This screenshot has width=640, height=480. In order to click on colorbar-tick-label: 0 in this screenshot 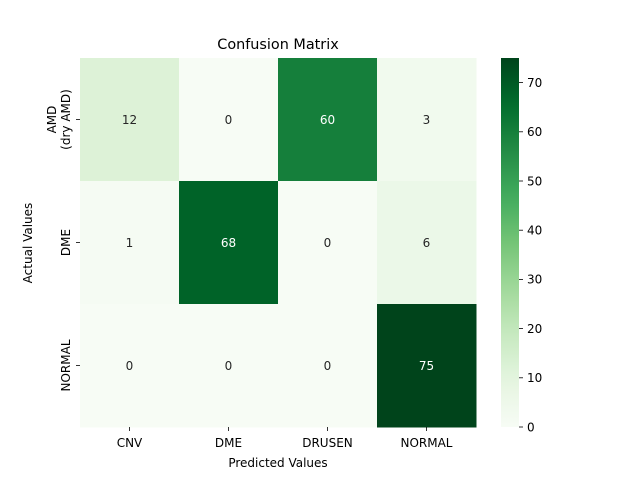, I will do `click(531, 427)`.